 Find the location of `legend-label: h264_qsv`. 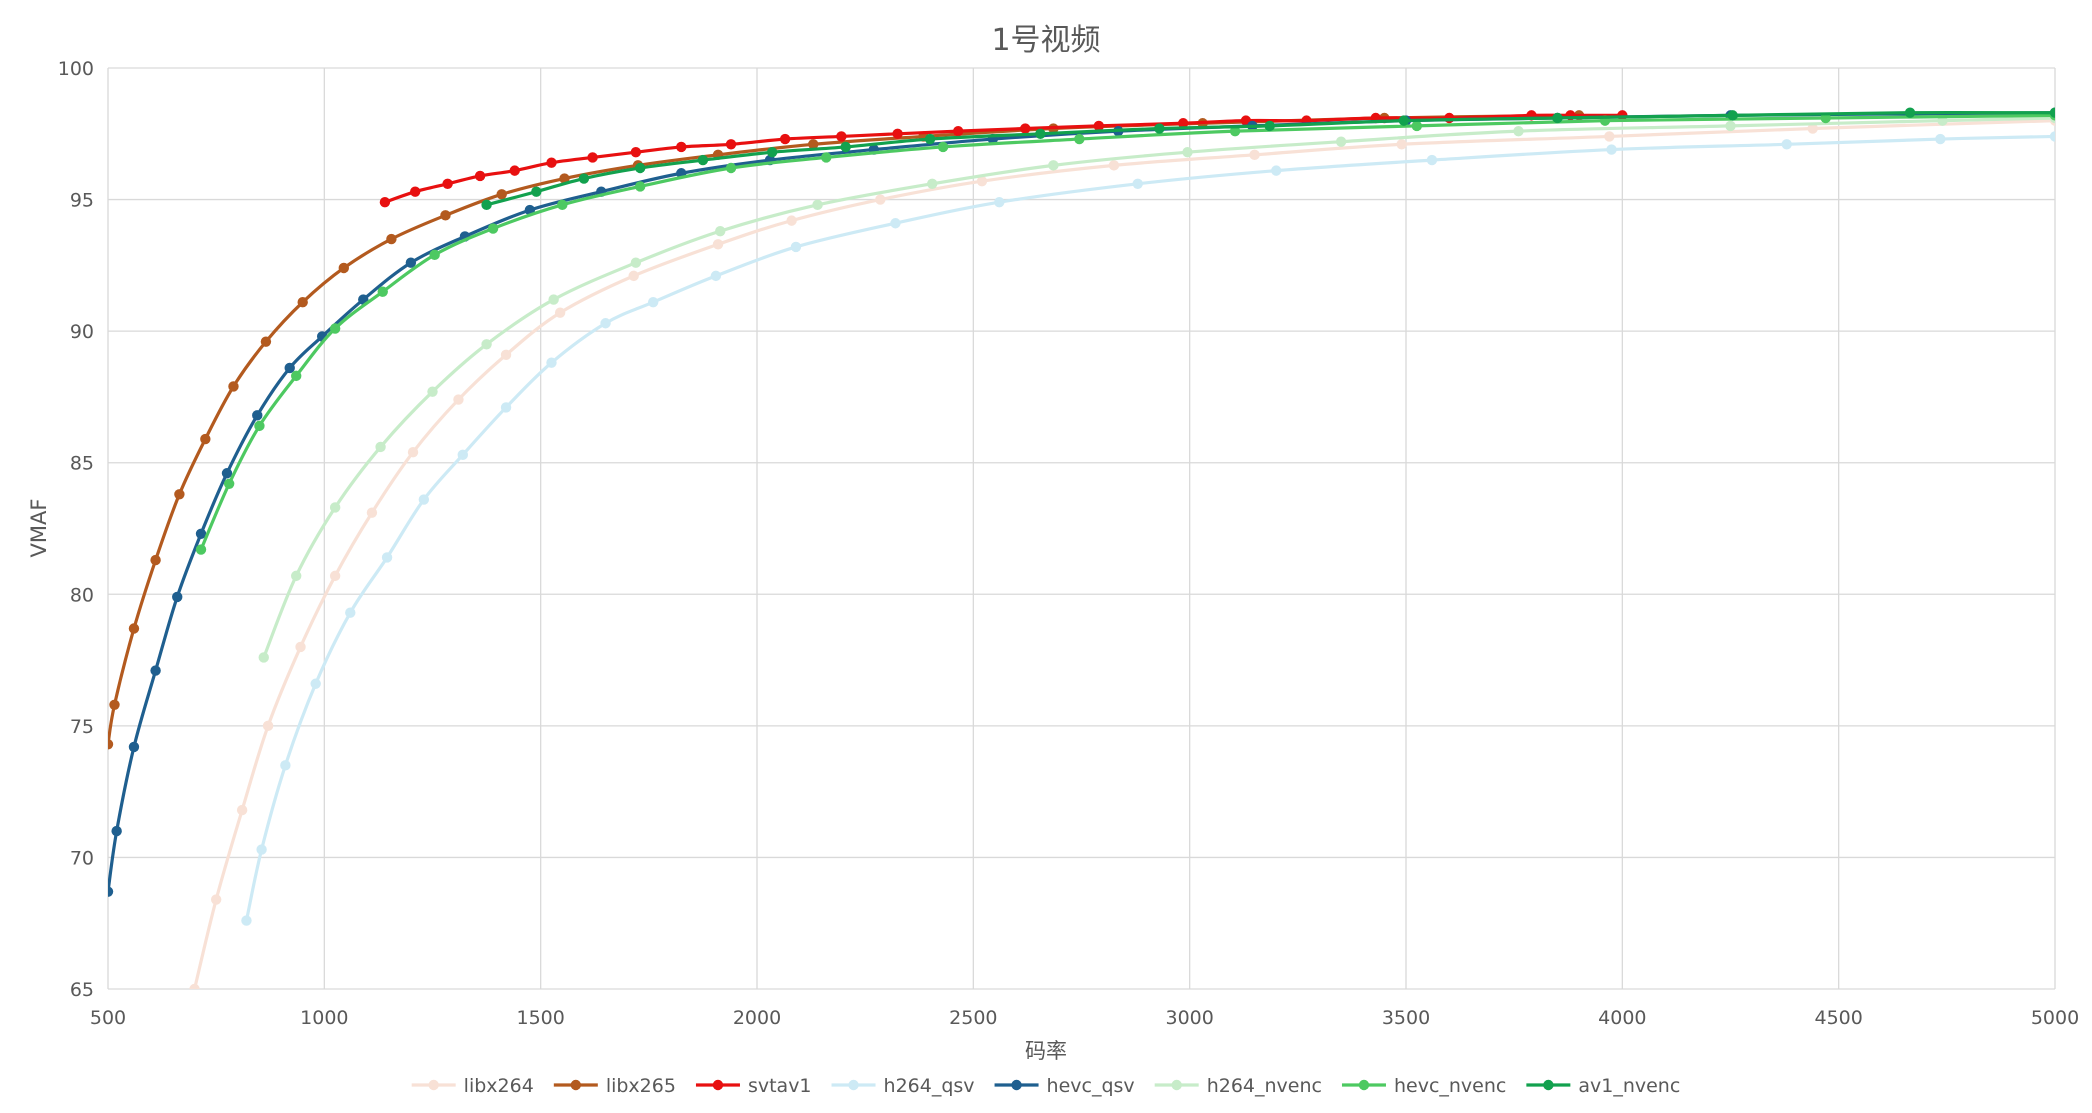

legend-label: h264_qsv is located at coordinates (929, 1086).